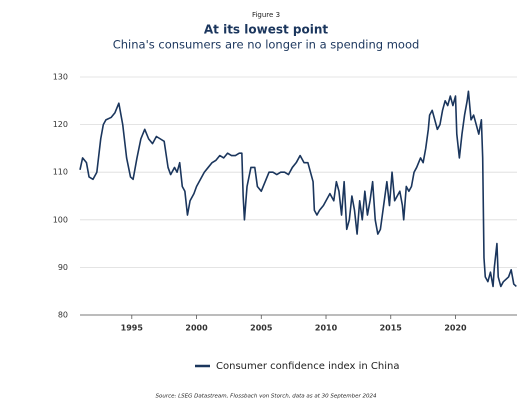 This screenshot has width=532, height=409. Describe the element at coordinates (326, 328) in the screenshot. I see `x-tick-label: 2010` at that location.